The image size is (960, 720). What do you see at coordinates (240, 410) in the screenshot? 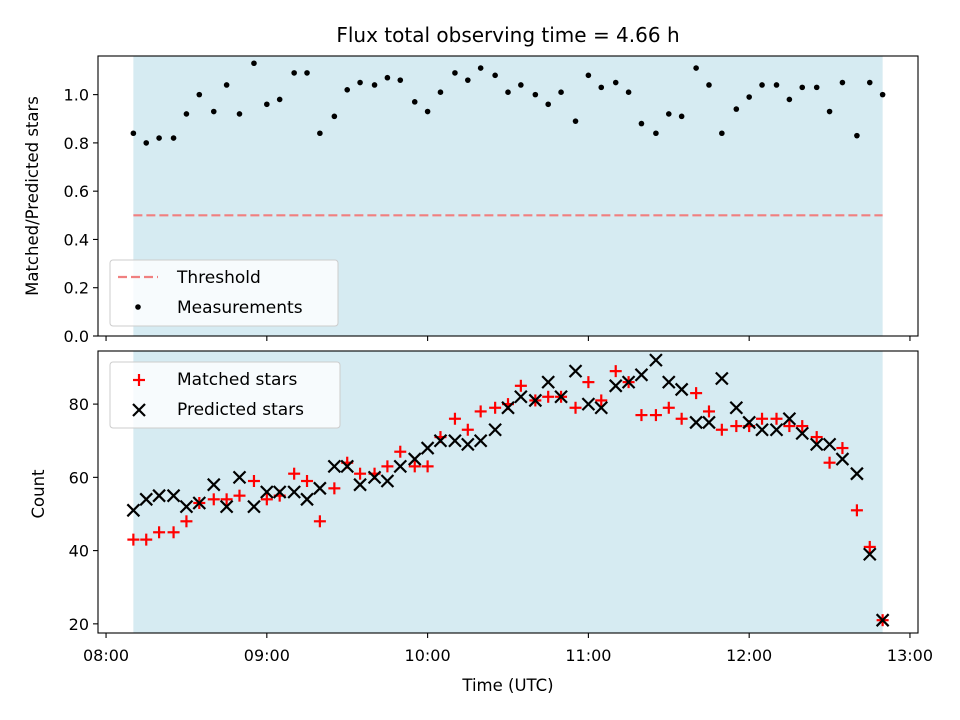
I see `legend-predicted-label: Predicted stars` at bounding box center [240, 410].